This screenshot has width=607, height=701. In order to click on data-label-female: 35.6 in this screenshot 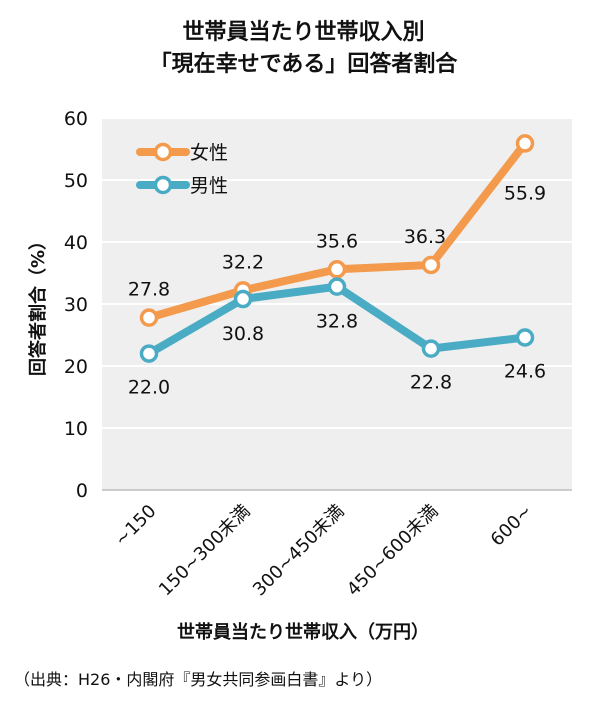, I will do `click(337, 241)`.